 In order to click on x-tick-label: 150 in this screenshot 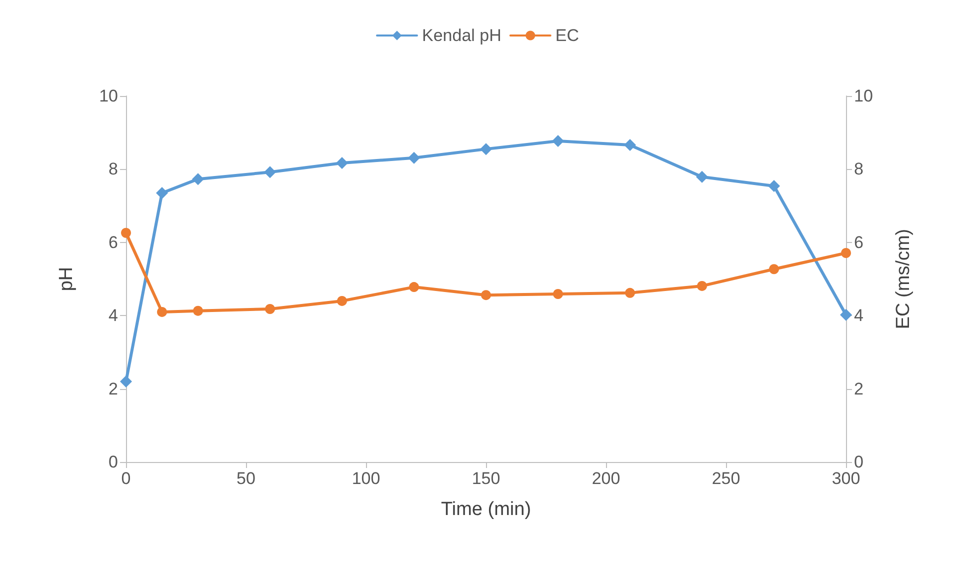, I will do `click(486, 478)`.